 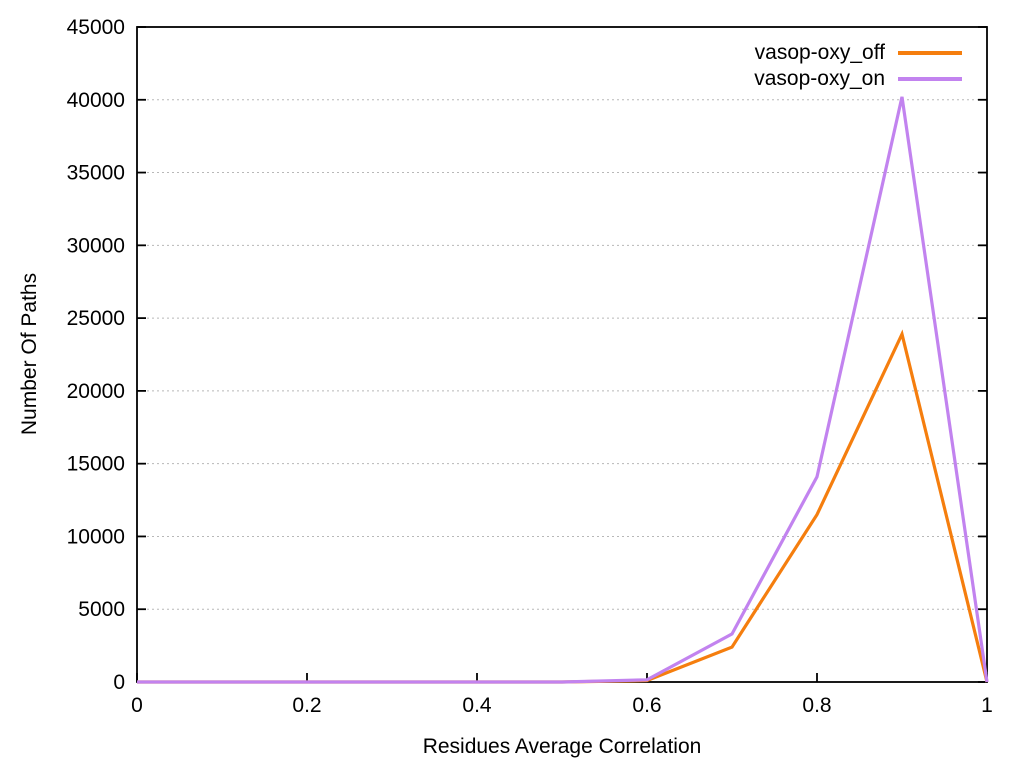 I want to click on legend-item-vasop-oxy-off: vasop-oxy_off, so click(x=858, y=53).